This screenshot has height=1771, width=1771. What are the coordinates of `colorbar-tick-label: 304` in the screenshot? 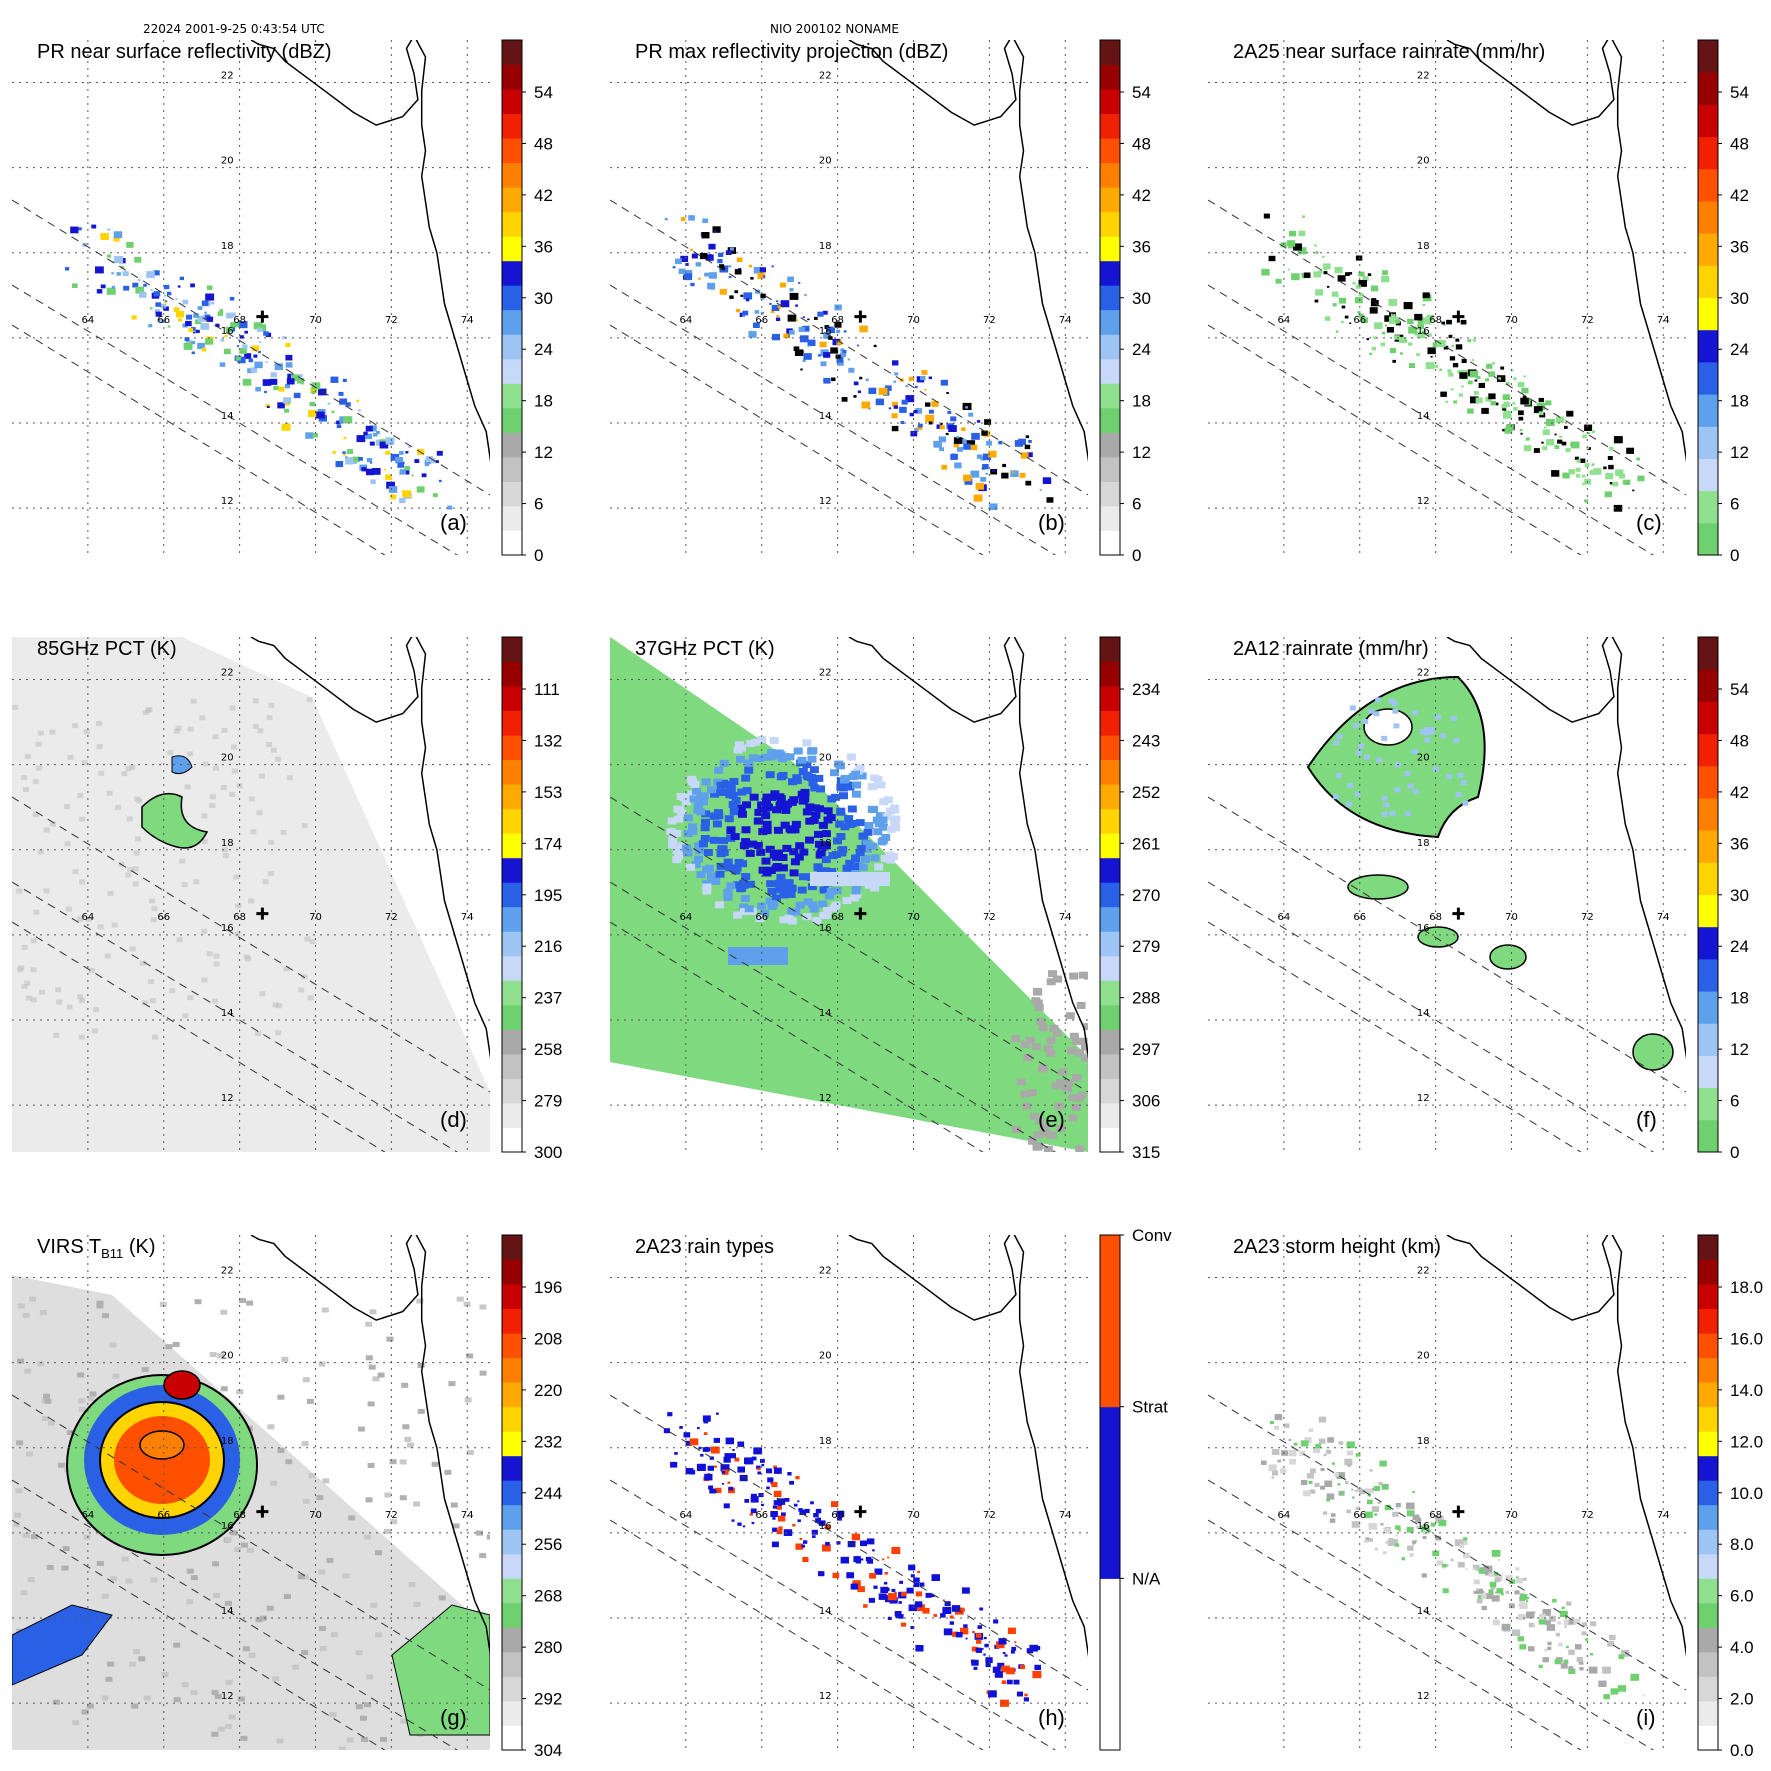 It's located at (548, 1750).